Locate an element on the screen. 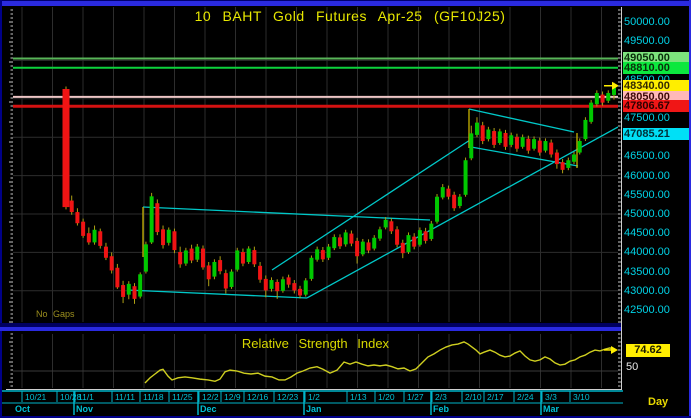 Image resolution: width=691 pixels, height=418 pixels. month-tick-label: Feb is located at coordinates (441, 409).